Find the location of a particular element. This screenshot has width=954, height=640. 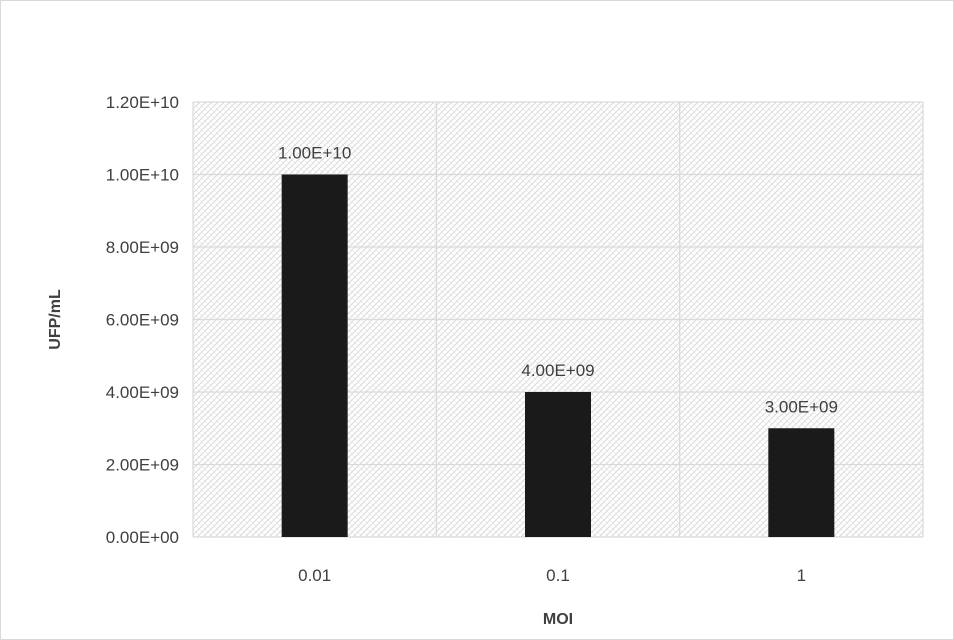

x-tick-label: 0.1 is located at coordinates (558, 575).